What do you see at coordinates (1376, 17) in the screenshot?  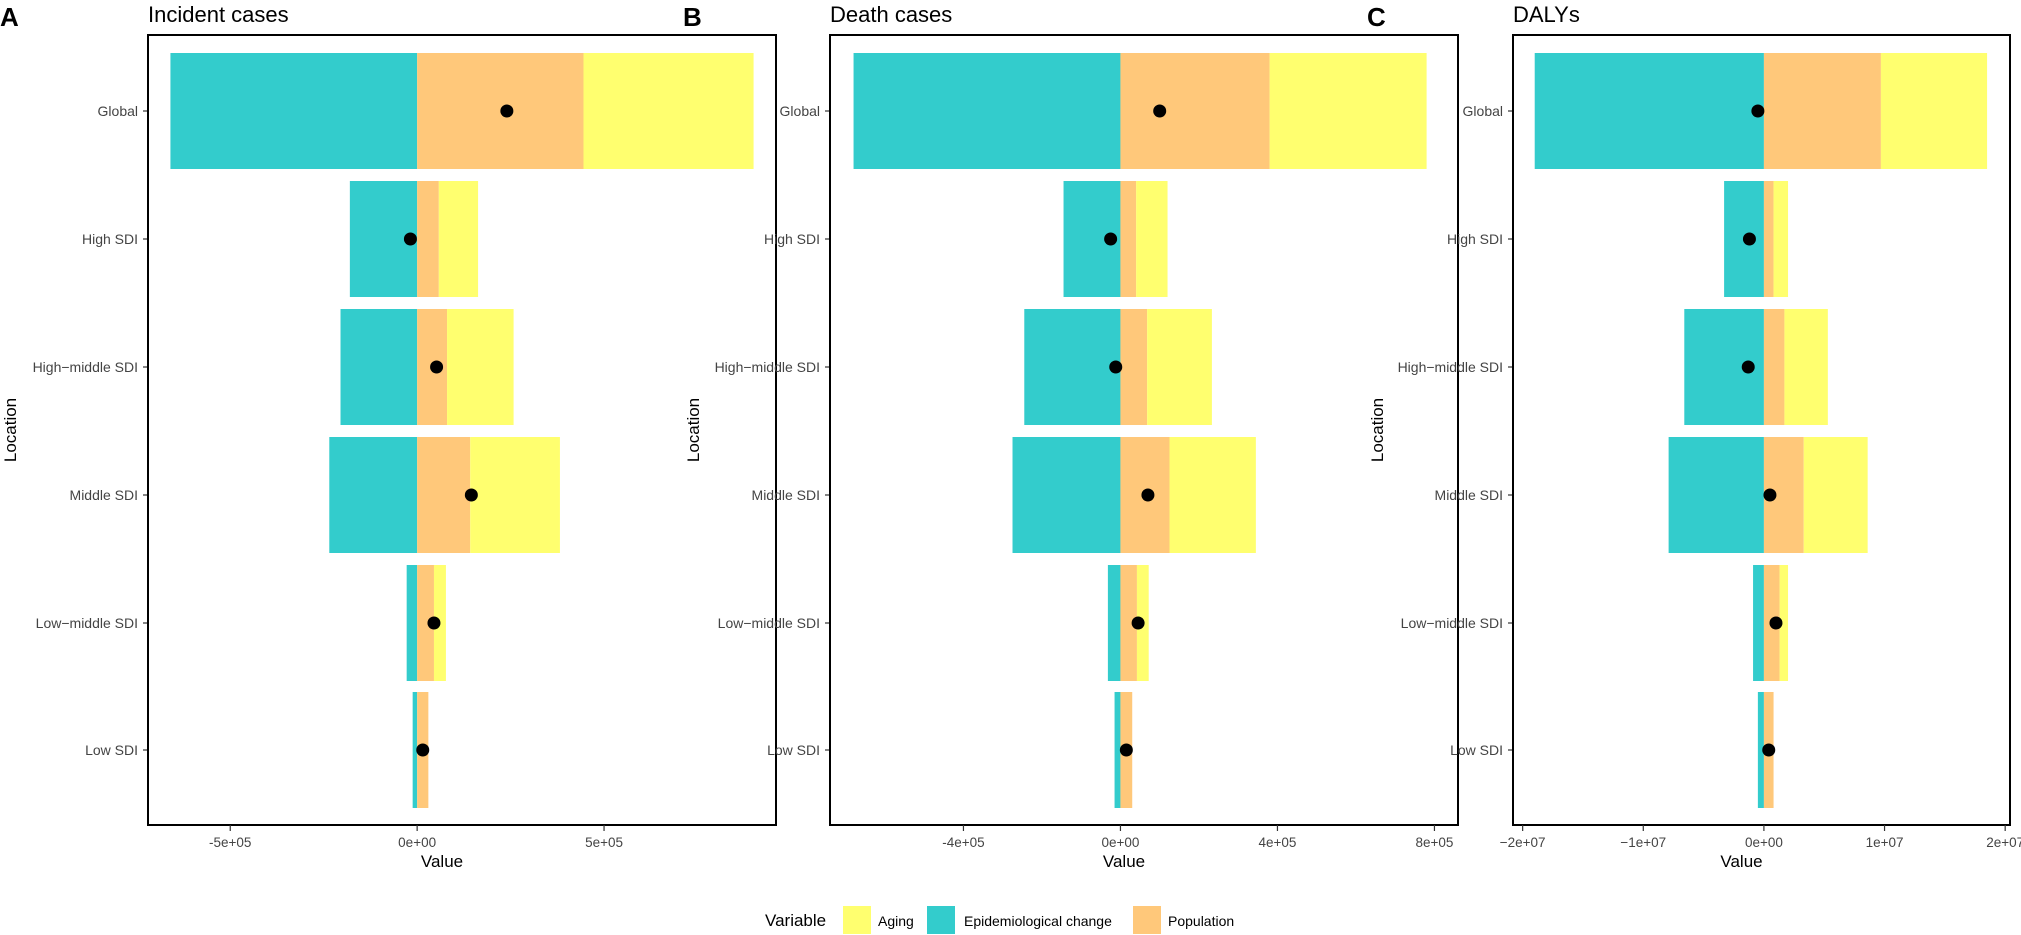 I see `panel-letter-c: C` at bounding box center [1376, 17].